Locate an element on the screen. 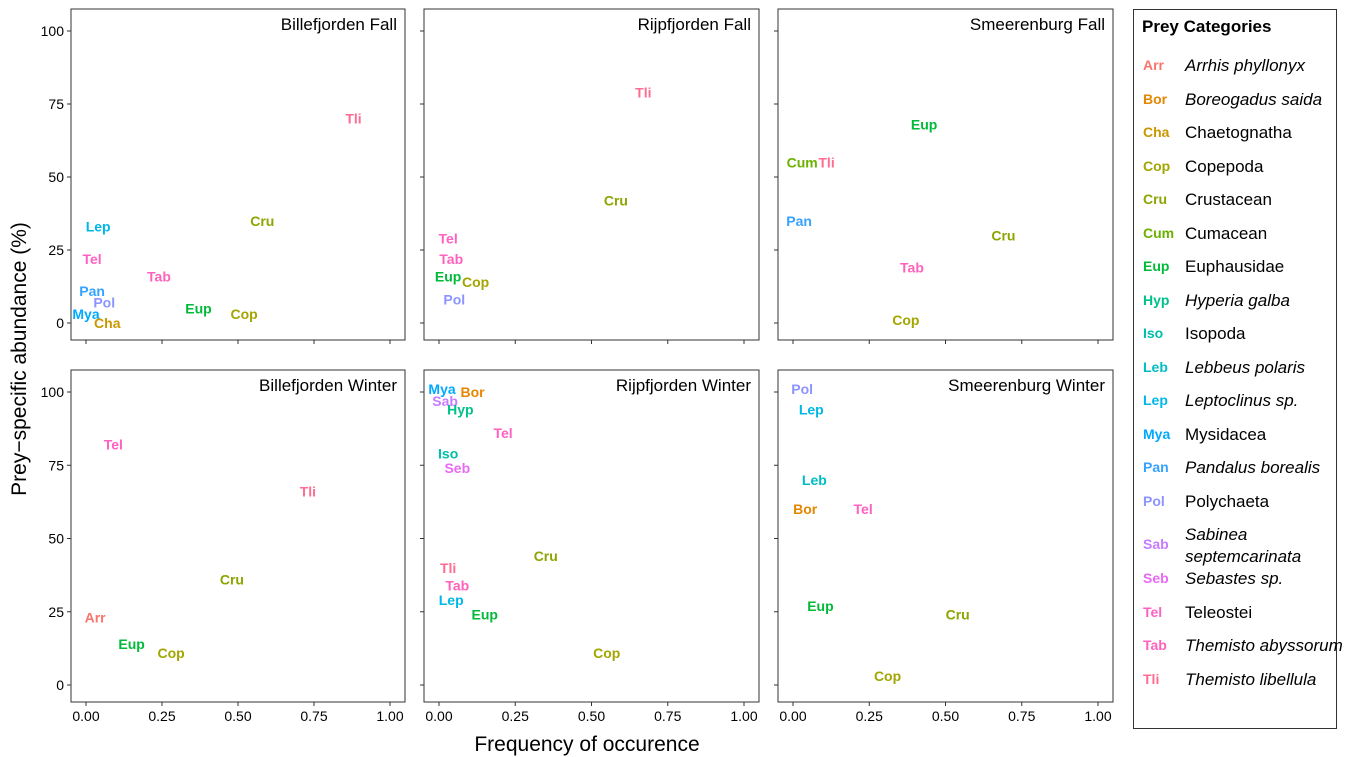 The height and width of the screenshot is (757, 1346). legend-item: Eup Euphausidae is located at coordinates (1234, 273).